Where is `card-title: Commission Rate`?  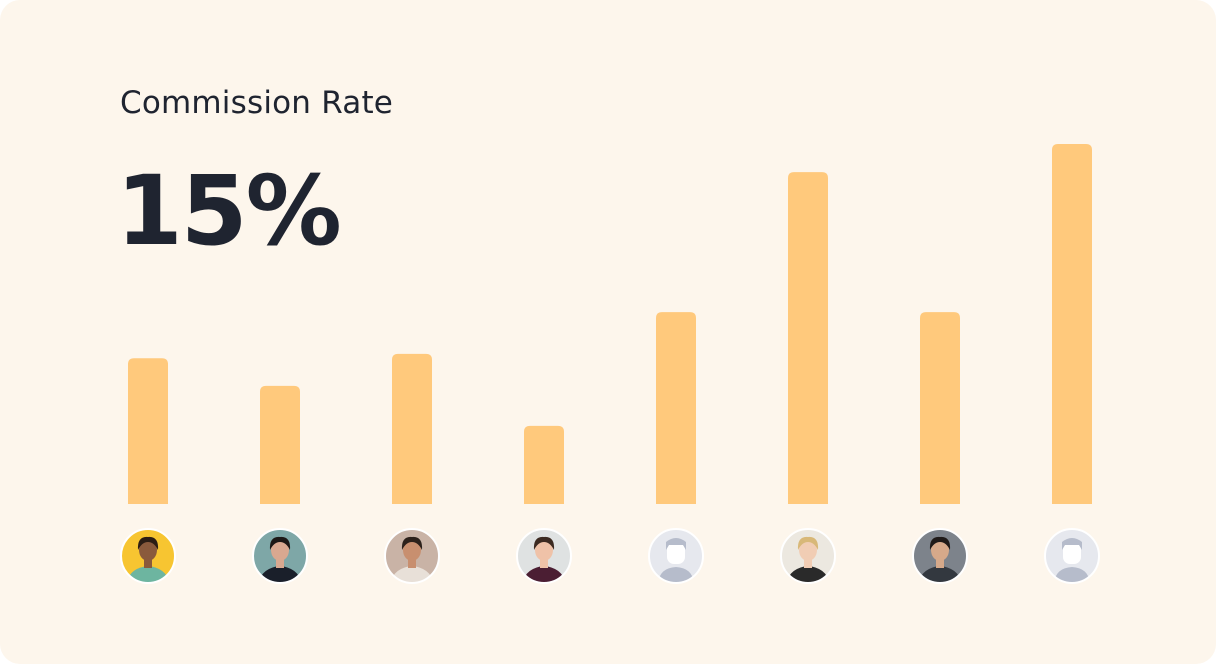
card-title: Commission Rate is located at coordinates (257, 103).